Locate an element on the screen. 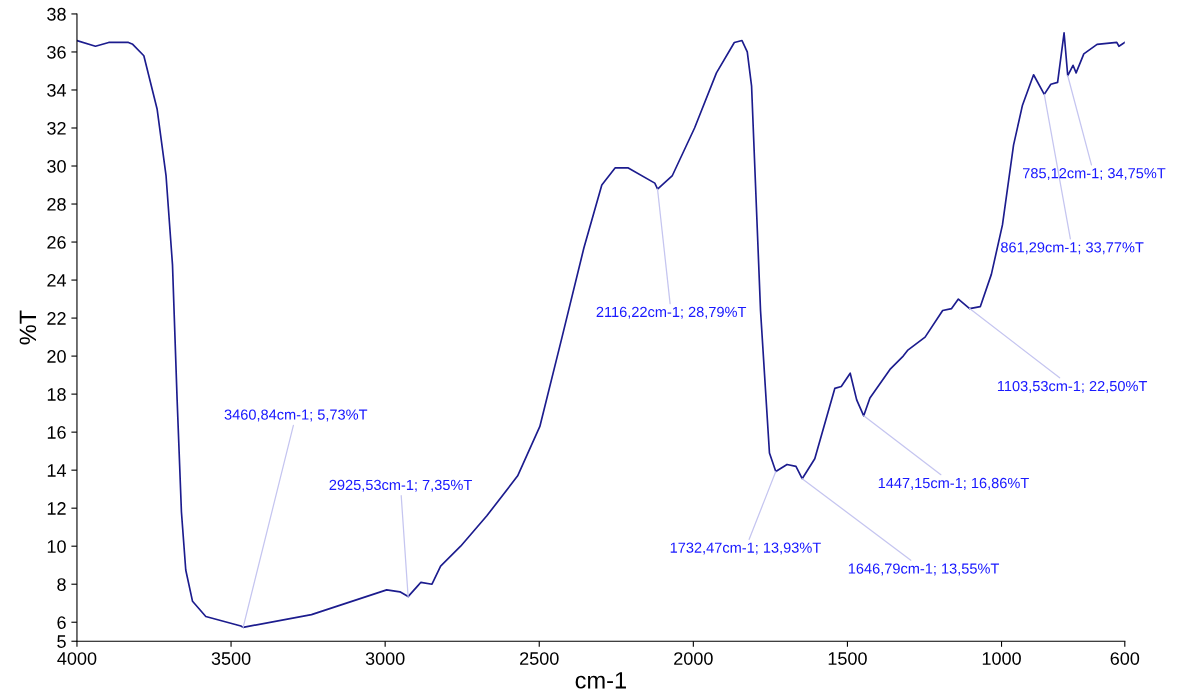  x-tick-label: 2000 is located at coordinates (693, 658).